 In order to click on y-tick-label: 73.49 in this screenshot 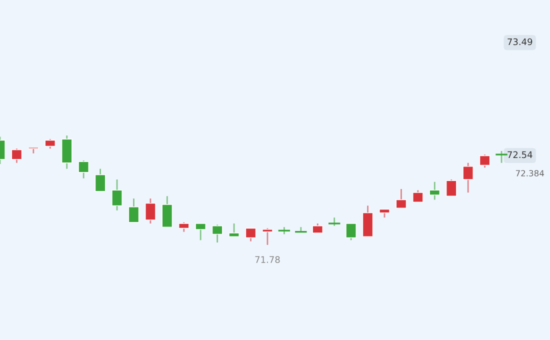, I will do `click(520, 42)`.